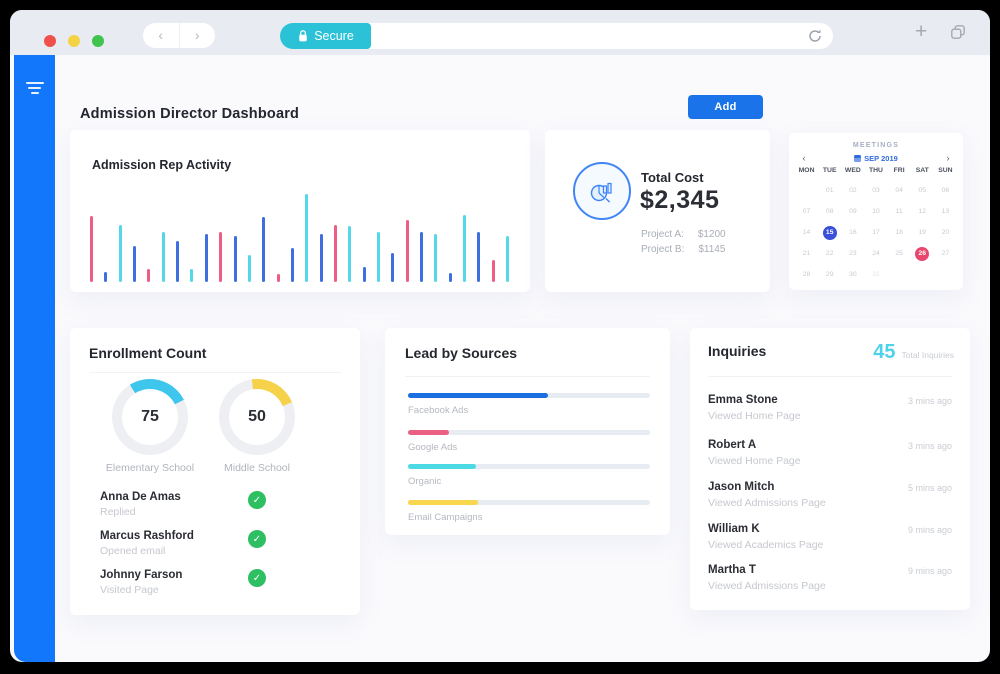 The width and height of the screenshot is (1000, 674). I want to click on calendar-date: 06, so click(945, 190).